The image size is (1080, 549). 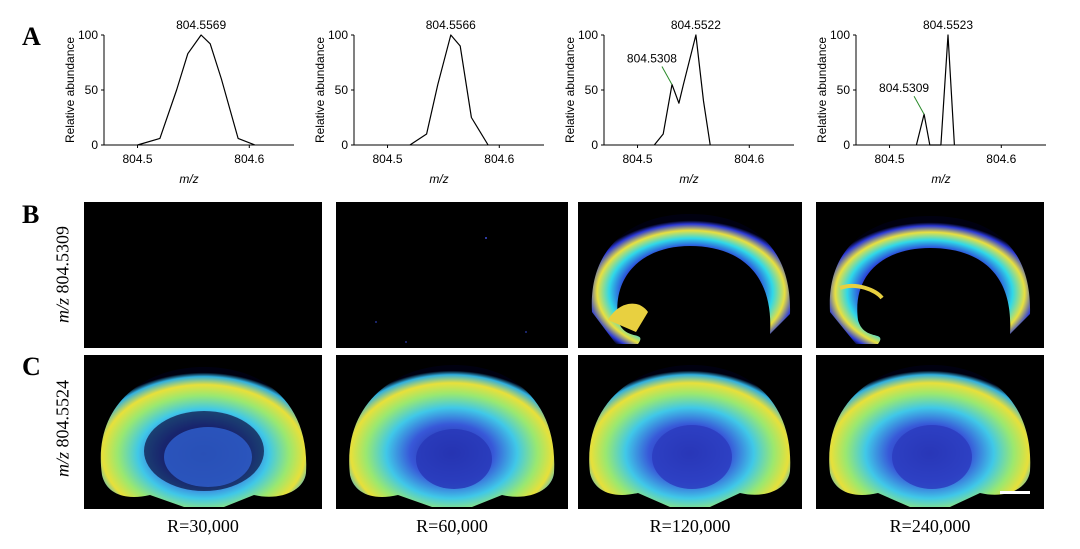 What do you see at coordinates (652, 59) in the screenshot?
I see `peak-label: 804.5308` at bounding box center [652, 59].